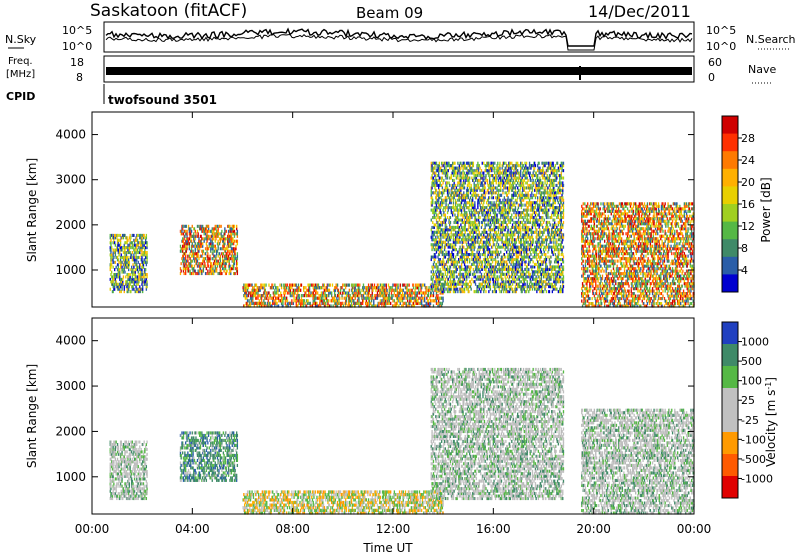 This screenshot has height=554, width=800. Describe the element at coordinates (721, 30) in the screenshot. I see `noise-right-tick-top: 10^5` at that location.